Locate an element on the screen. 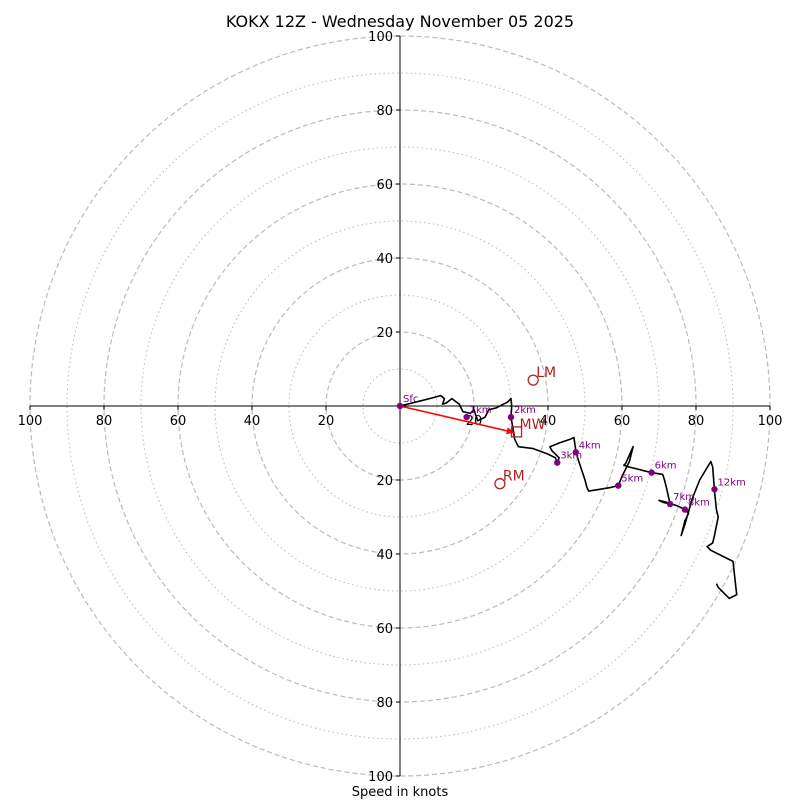  height-label-12km: 12km is located at coordinates (732, 482).